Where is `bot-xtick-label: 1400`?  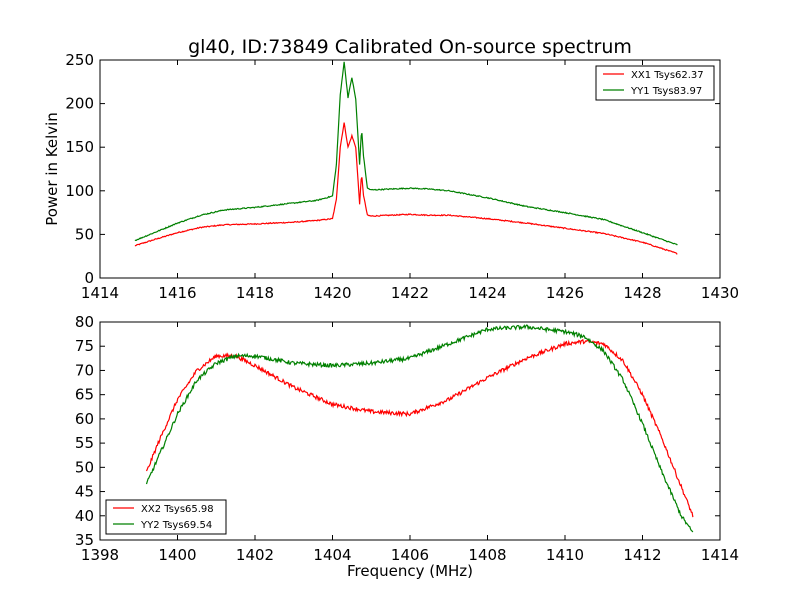
bot-xtick-label: 1400 is located at coordinates (177, 555).